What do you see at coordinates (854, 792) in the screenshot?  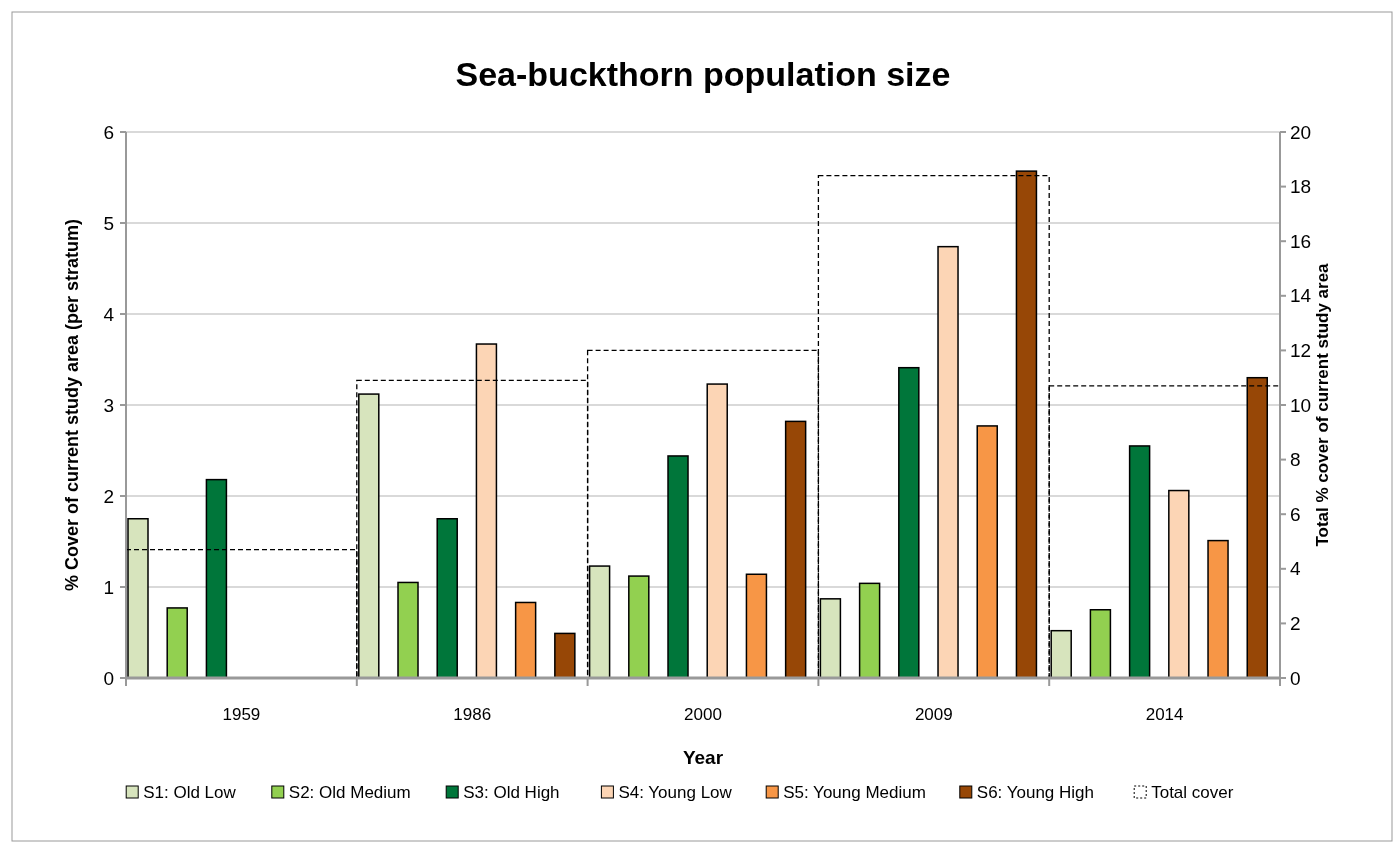 I see `legend-label: S5: Young Medium` at bounding box center [854, 792].